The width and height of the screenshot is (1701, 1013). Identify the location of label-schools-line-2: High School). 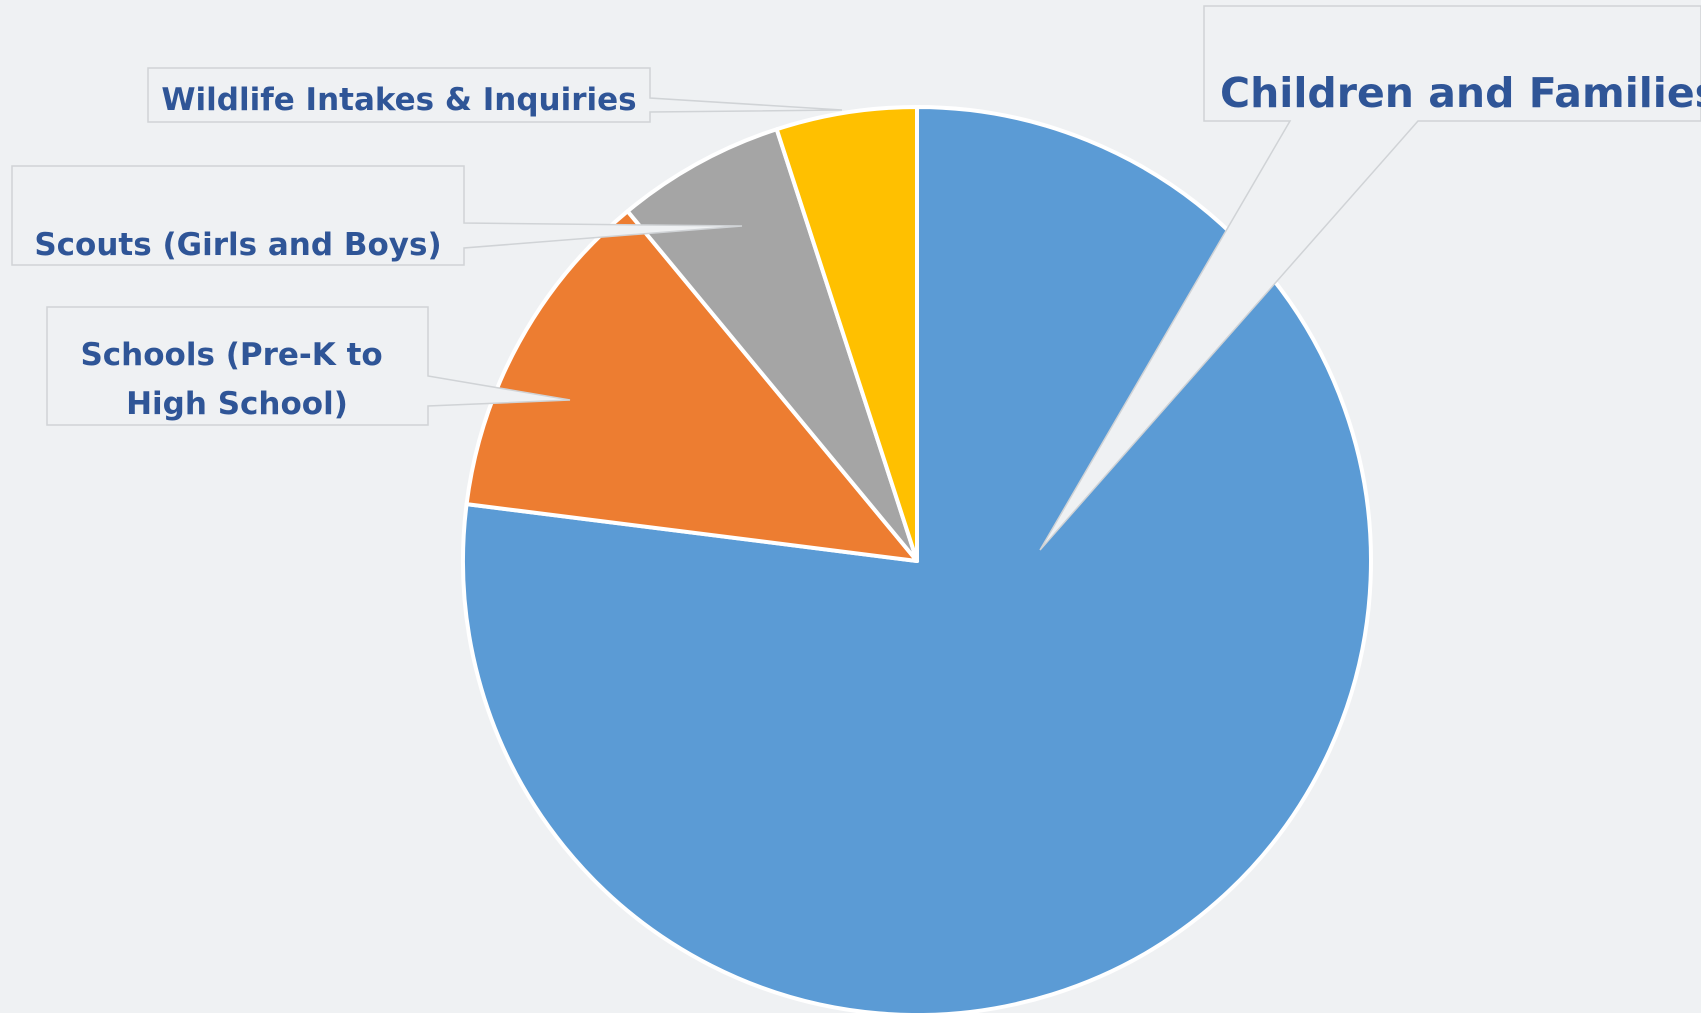
(237, 404).